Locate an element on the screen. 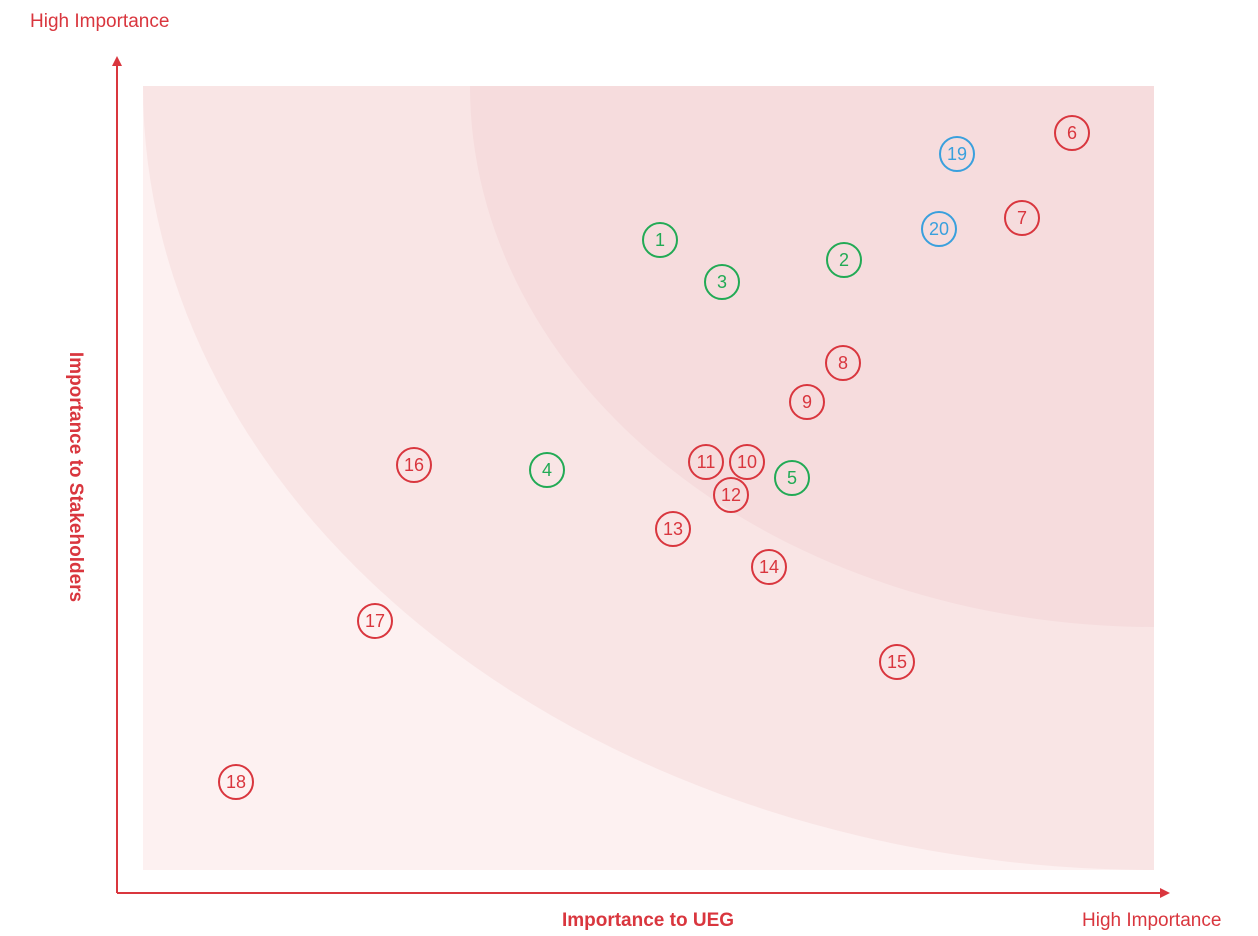 This screenshot has width=1258, height=936. topic-label: 1 is located at coordinates (660, 240).